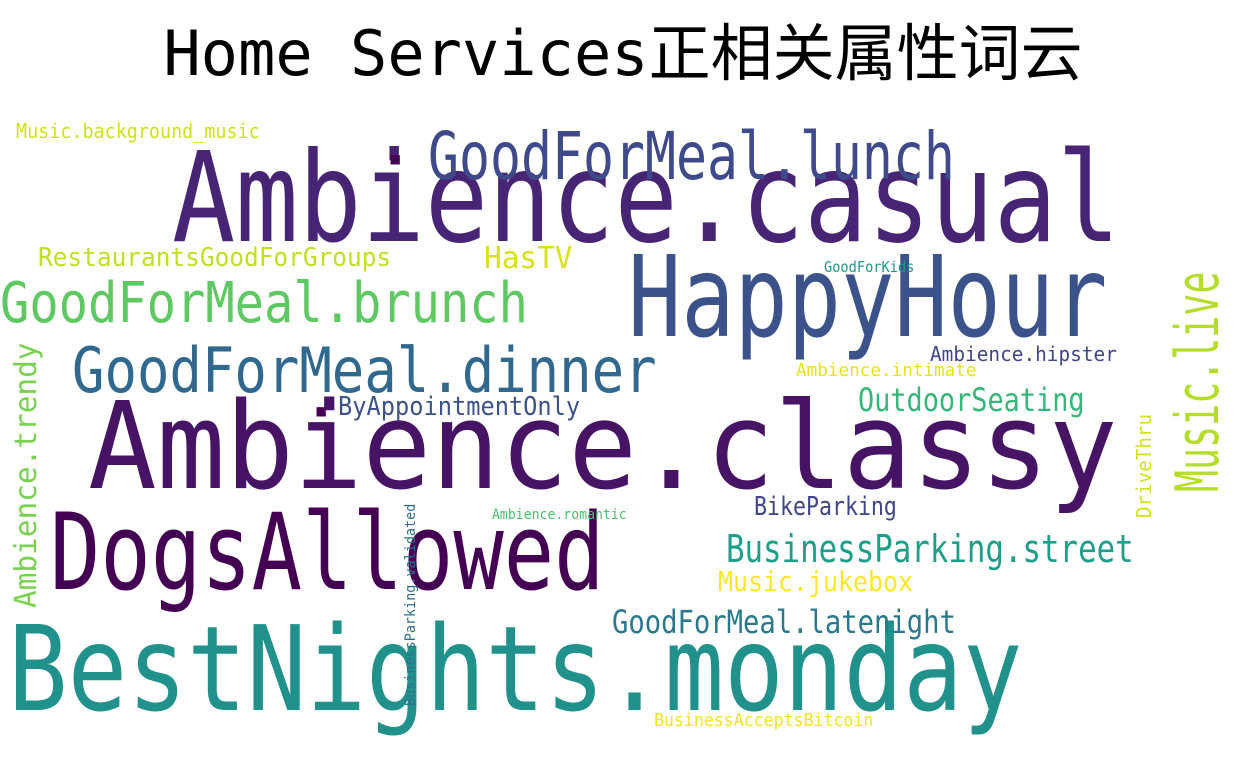 This screenshot has width=1246, height=772. Describe the element at coordinates (411, 604) in the screenshot. I see `word-businessparking-validated: BusinessParking.validated` at that location.